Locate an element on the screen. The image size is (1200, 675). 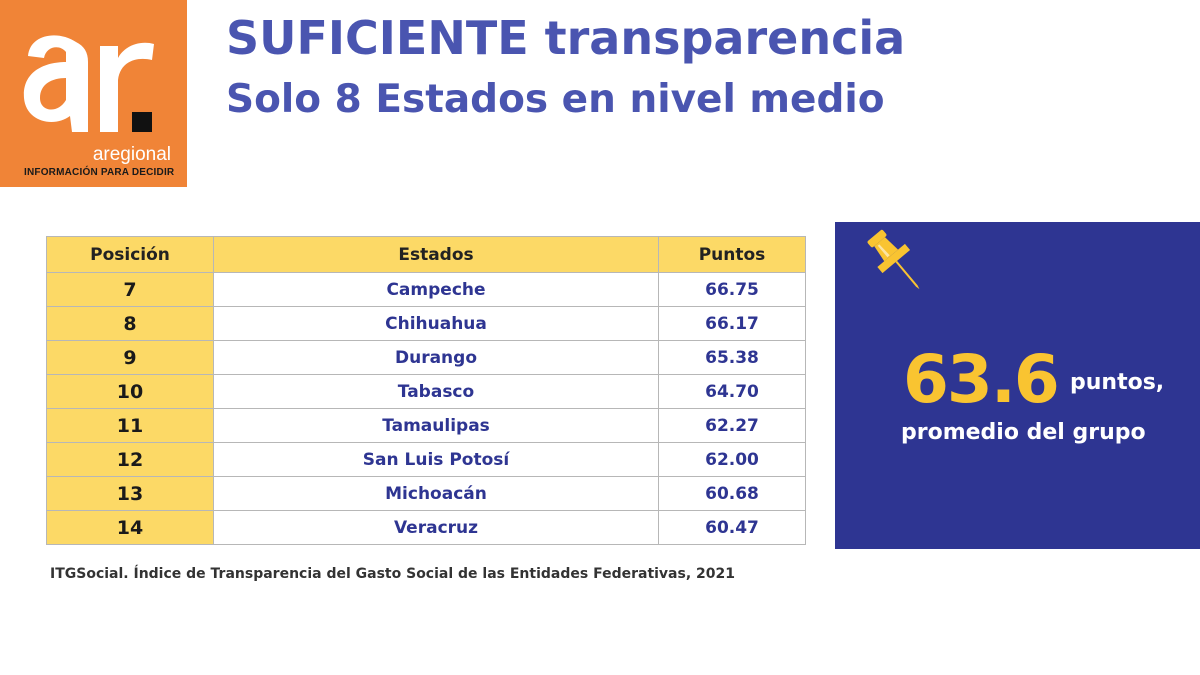
aregional-logo: aregional INFORMACIÓN PARA DECIDIR is located at coordinates (93, 93).